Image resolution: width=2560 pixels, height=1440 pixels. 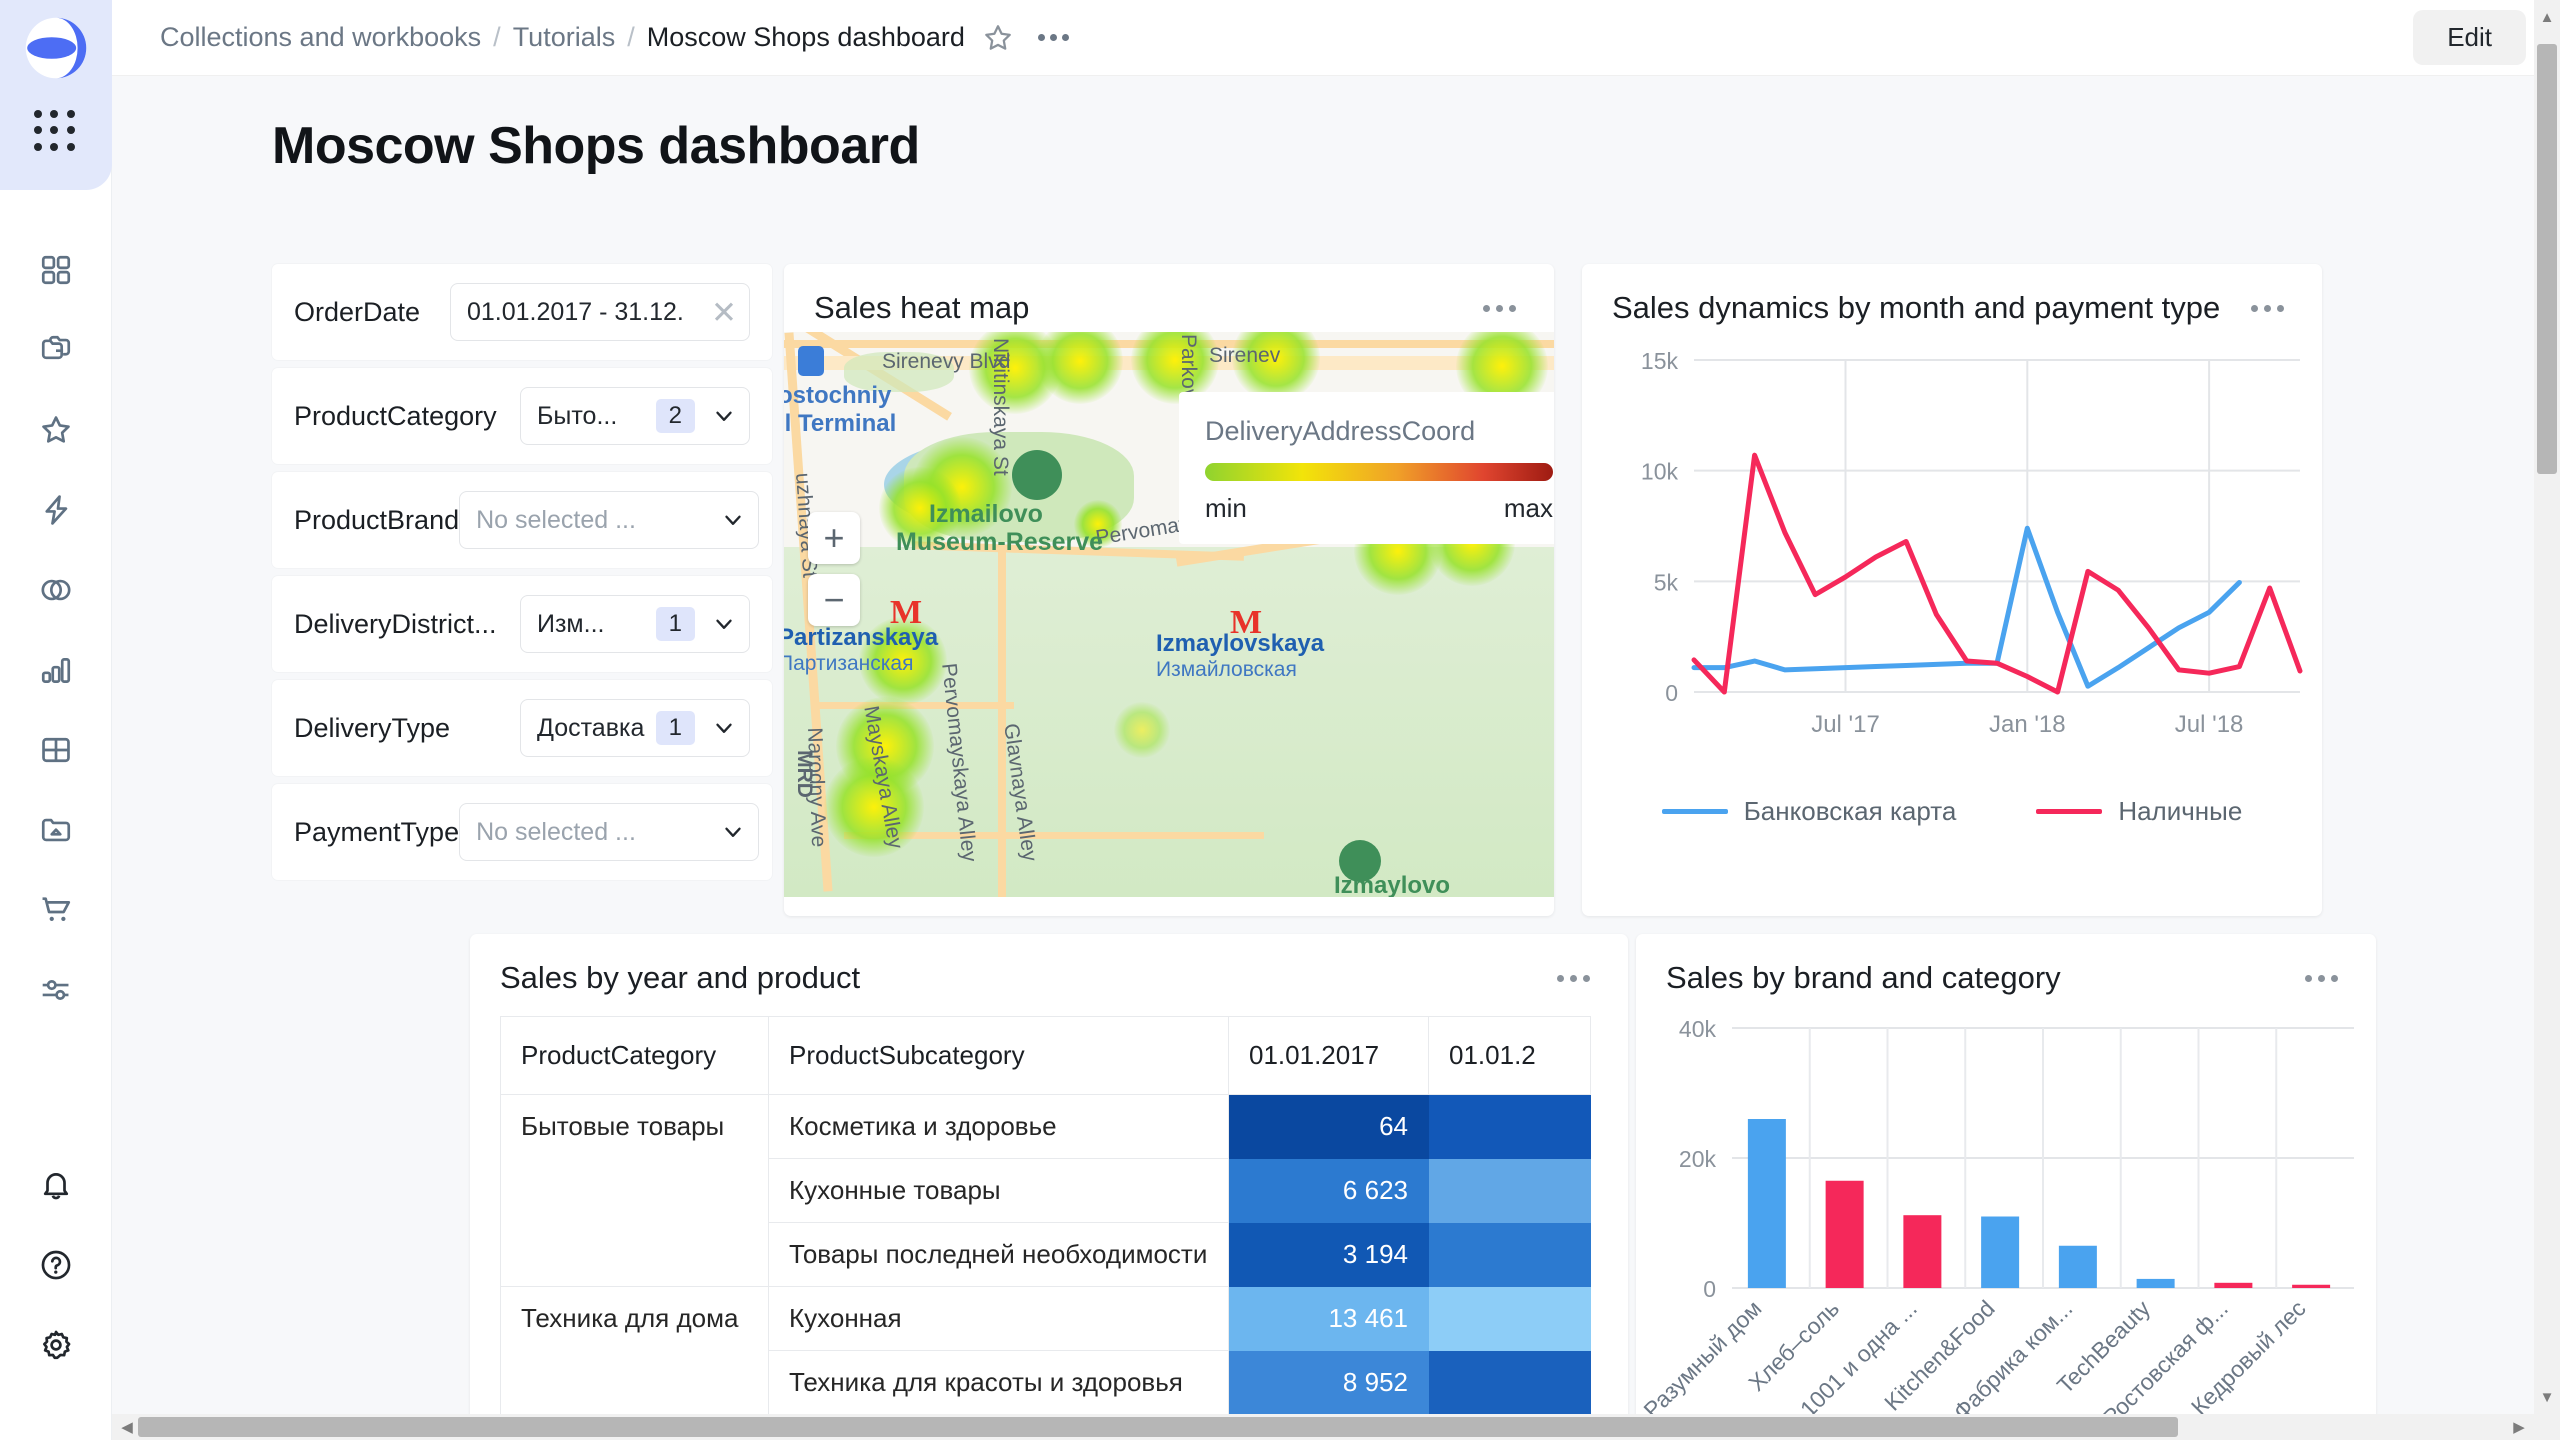 What do you see at coordinates (1000, 542) in the screenshot?
I see `map-label: Museum-Reserve` at bounding box center [1000, 542].